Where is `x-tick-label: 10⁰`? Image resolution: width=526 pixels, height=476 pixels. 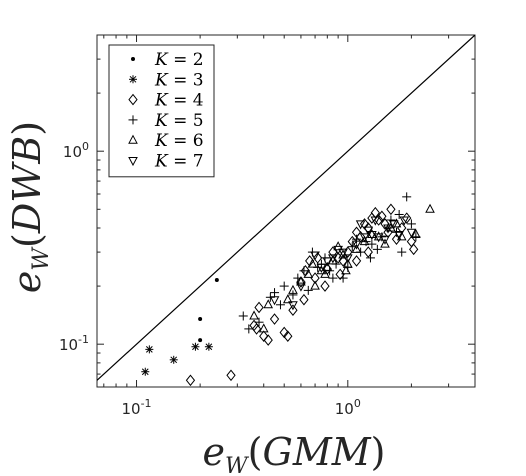 x-tick-label: 10⁰ is located at coordinates (348, 407).